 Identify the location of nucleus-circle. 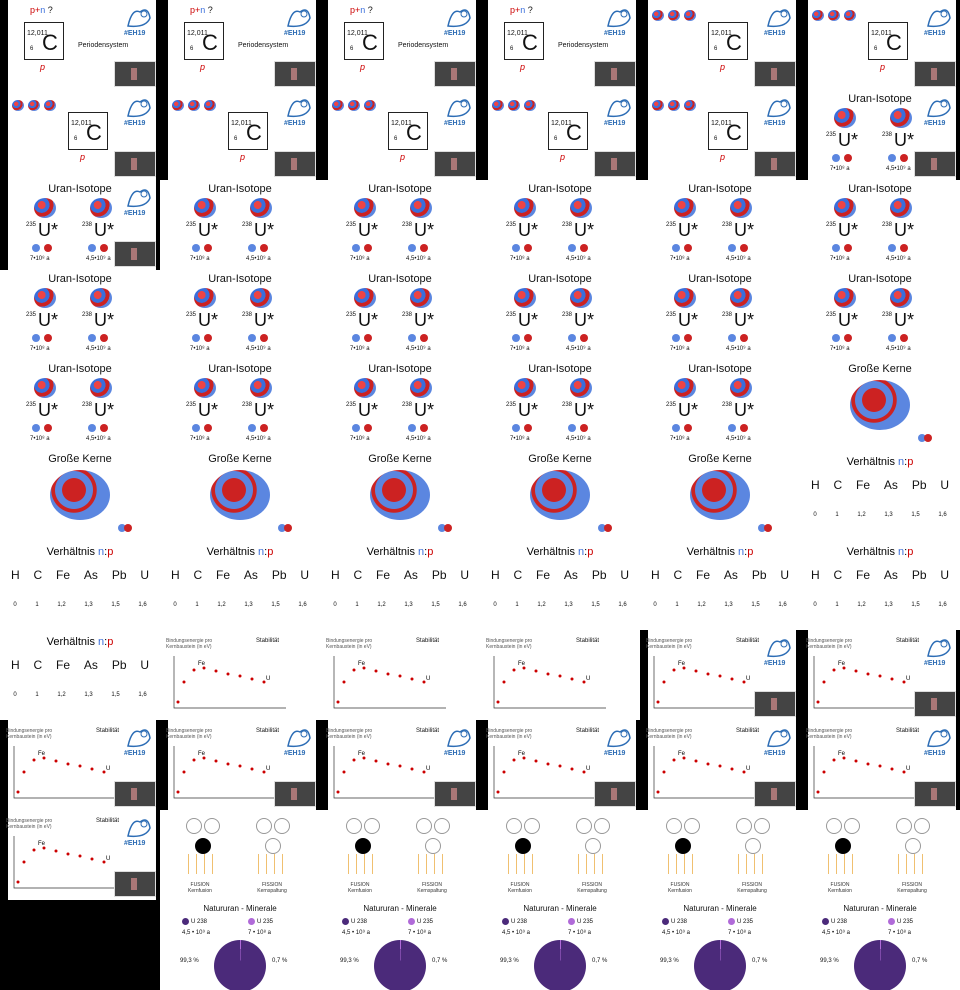
(602, 826).